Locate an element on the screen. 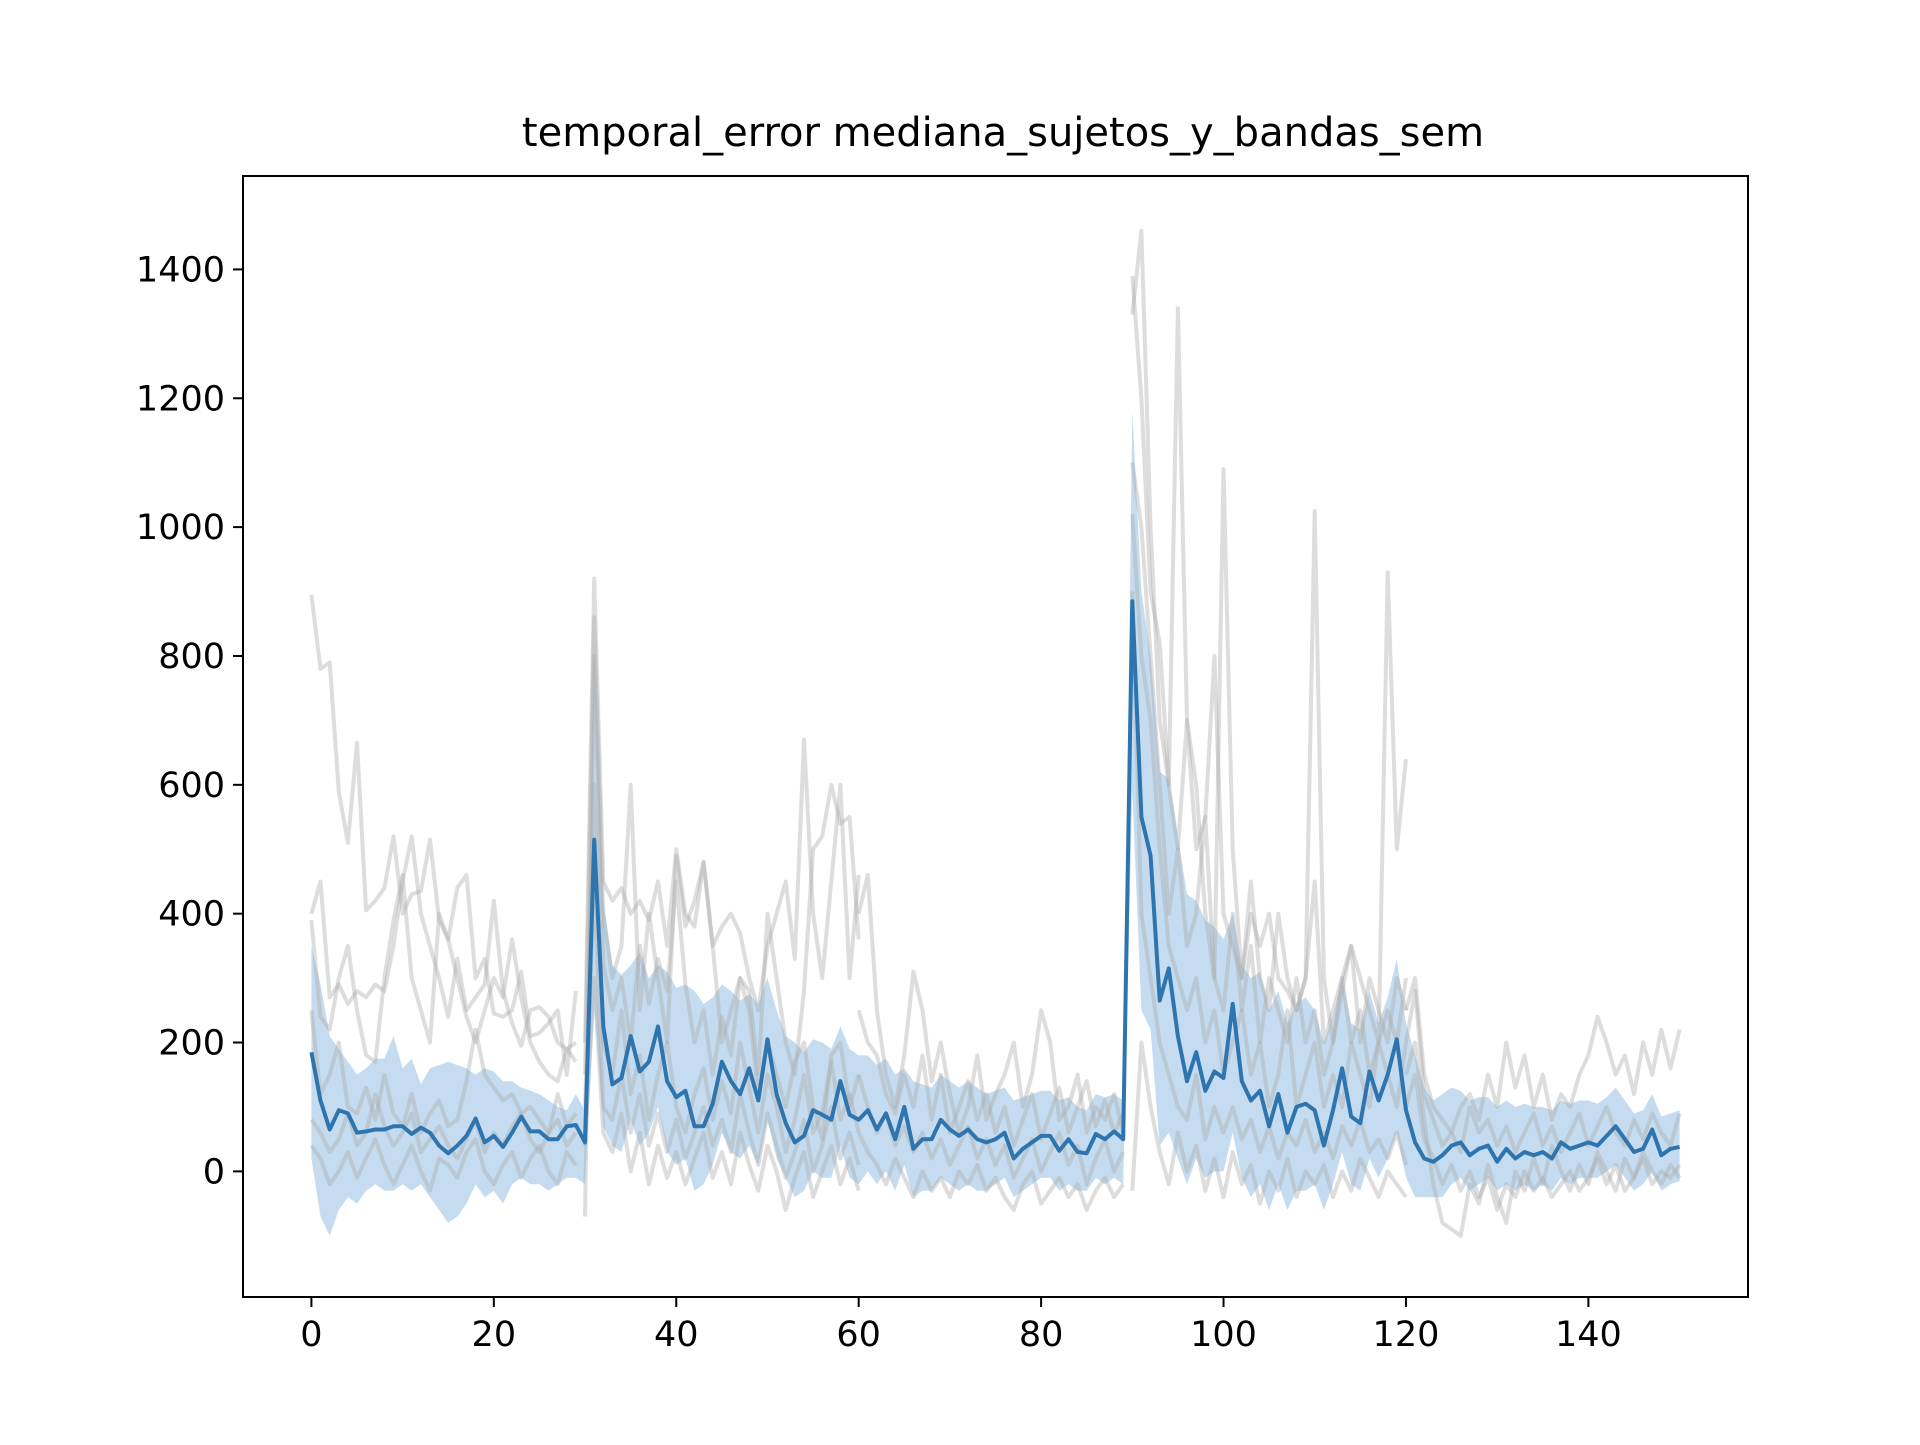 This screenshot has height=1445, width=1920. x-tick-label: 80 is located at coordinates (1041, 1335).